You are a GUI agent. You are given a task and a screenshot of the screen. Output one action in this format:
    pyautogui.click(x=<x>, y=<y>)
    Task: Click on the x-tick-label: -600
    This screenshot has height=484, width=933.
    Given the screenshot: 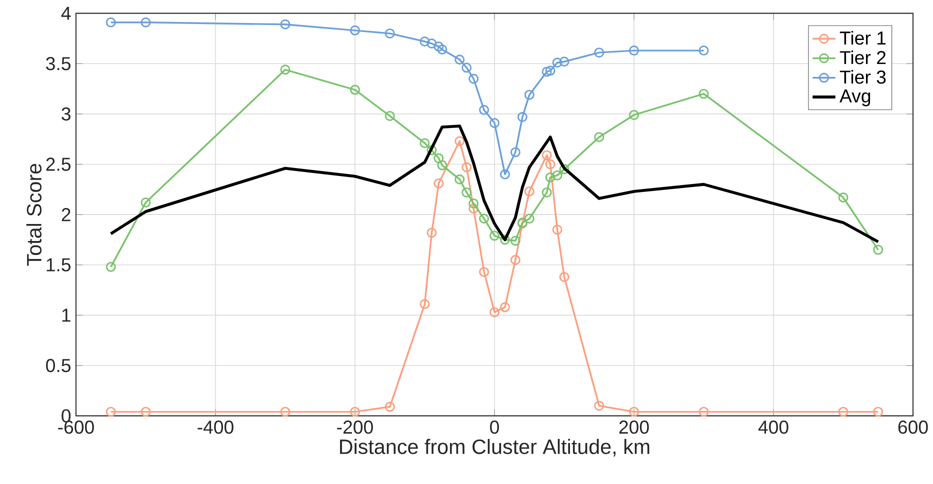 What is the action you would take?
    pyautogui.click(x=76, y=427)
    